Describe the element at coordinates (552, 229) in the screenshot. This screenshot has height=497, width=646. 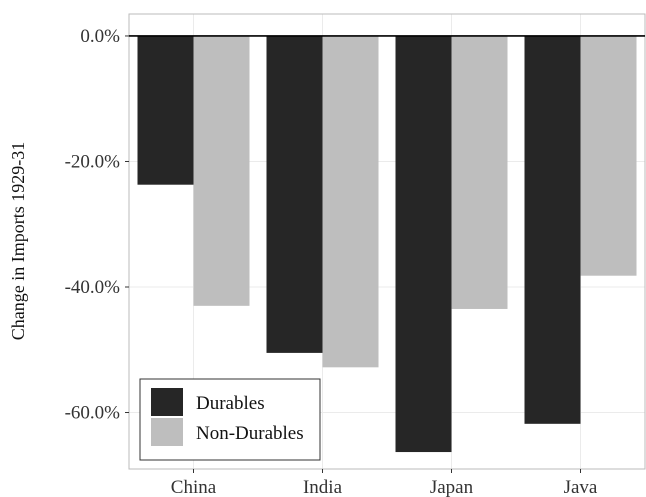
I see `bar-java-durables` at that location.